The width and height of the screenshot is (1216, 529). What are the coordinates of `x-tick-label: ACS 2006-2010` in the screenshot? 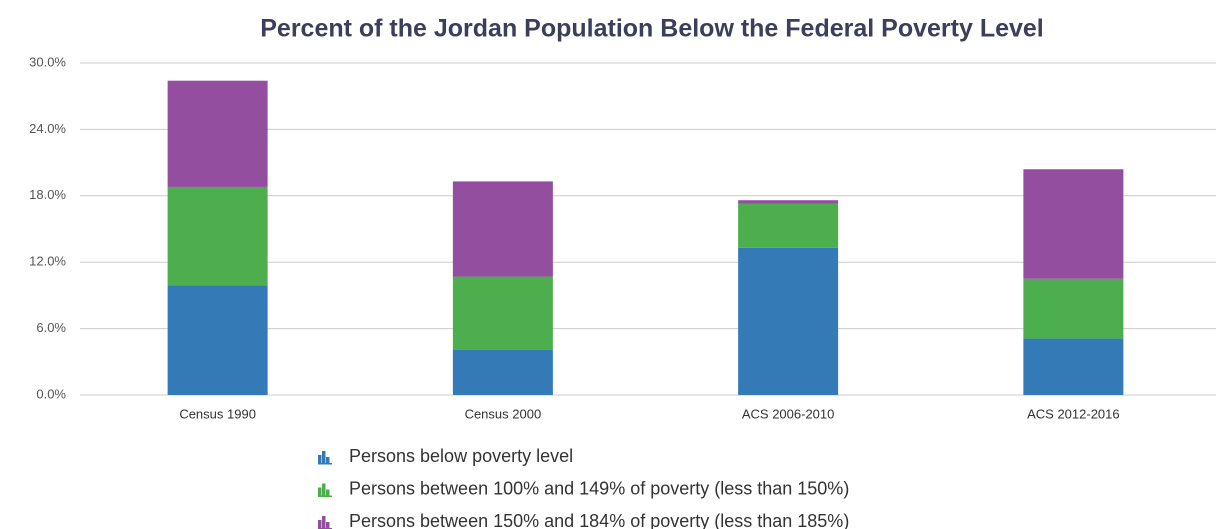 It's located at (788, 413).